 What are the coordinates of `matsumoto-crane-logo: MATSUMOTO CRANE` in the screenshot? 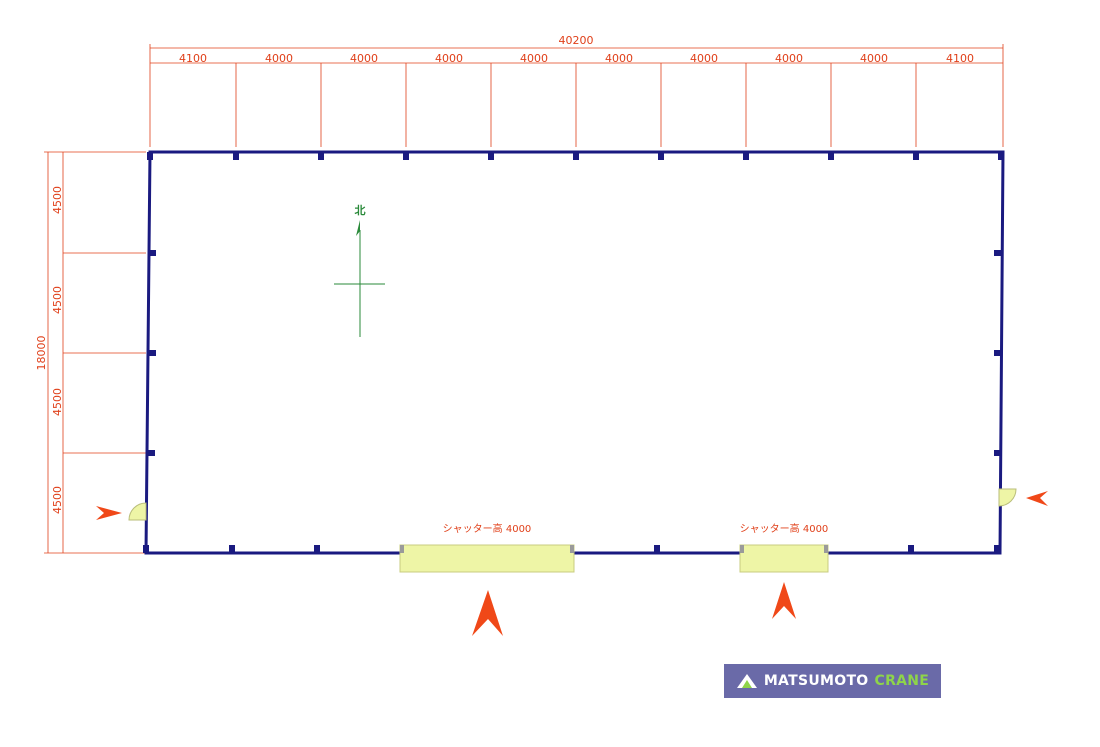 It's located at (832, 681).